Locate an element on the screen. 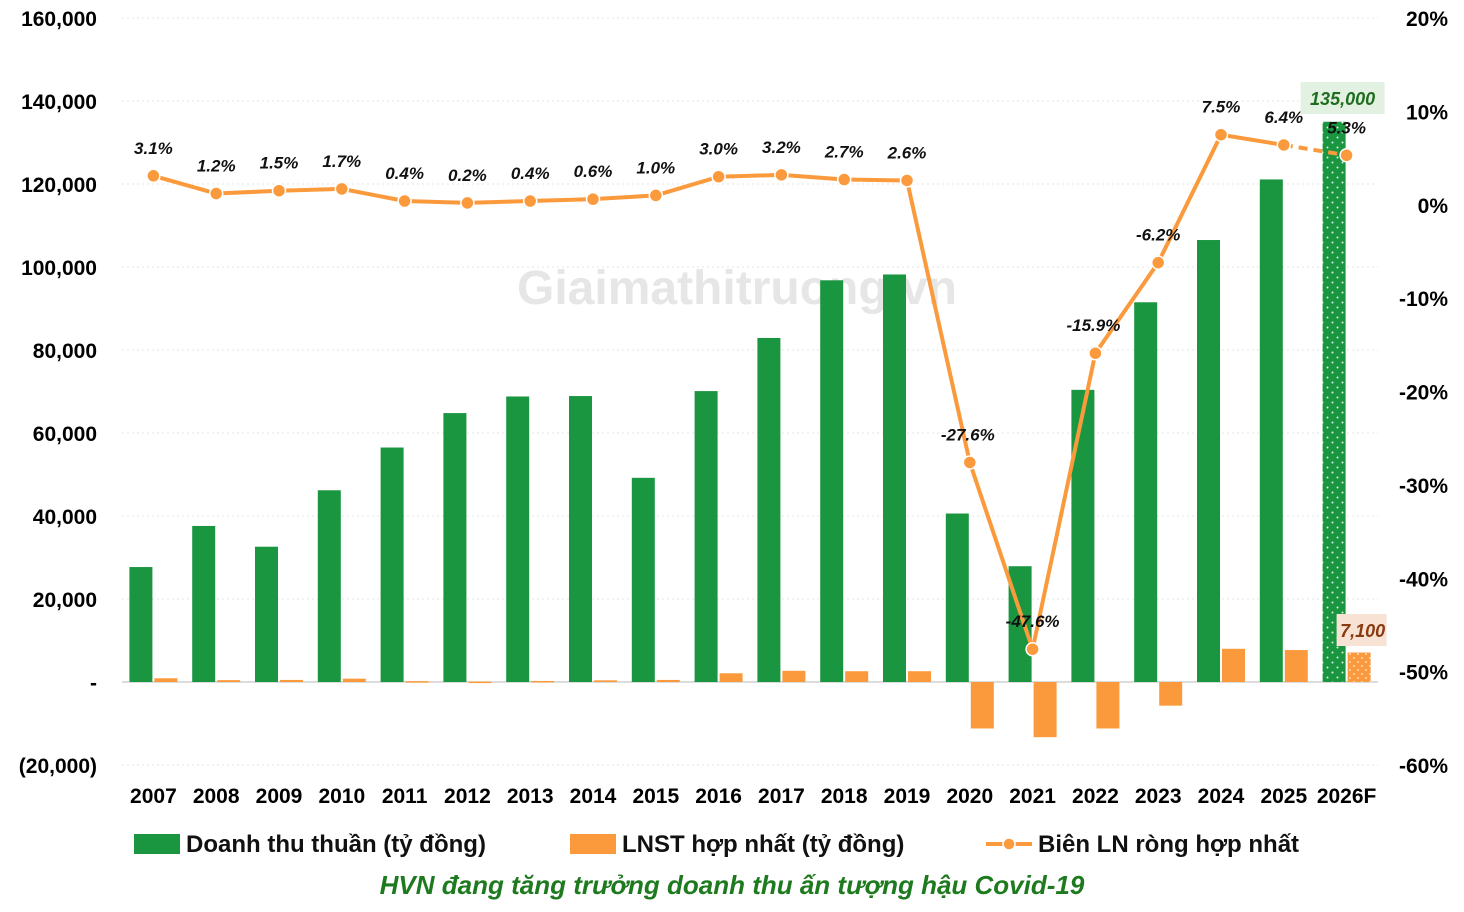 This screenshot has height=912, width=1464. margin-data-label: 0.2% is located at coordinates (467, 175).